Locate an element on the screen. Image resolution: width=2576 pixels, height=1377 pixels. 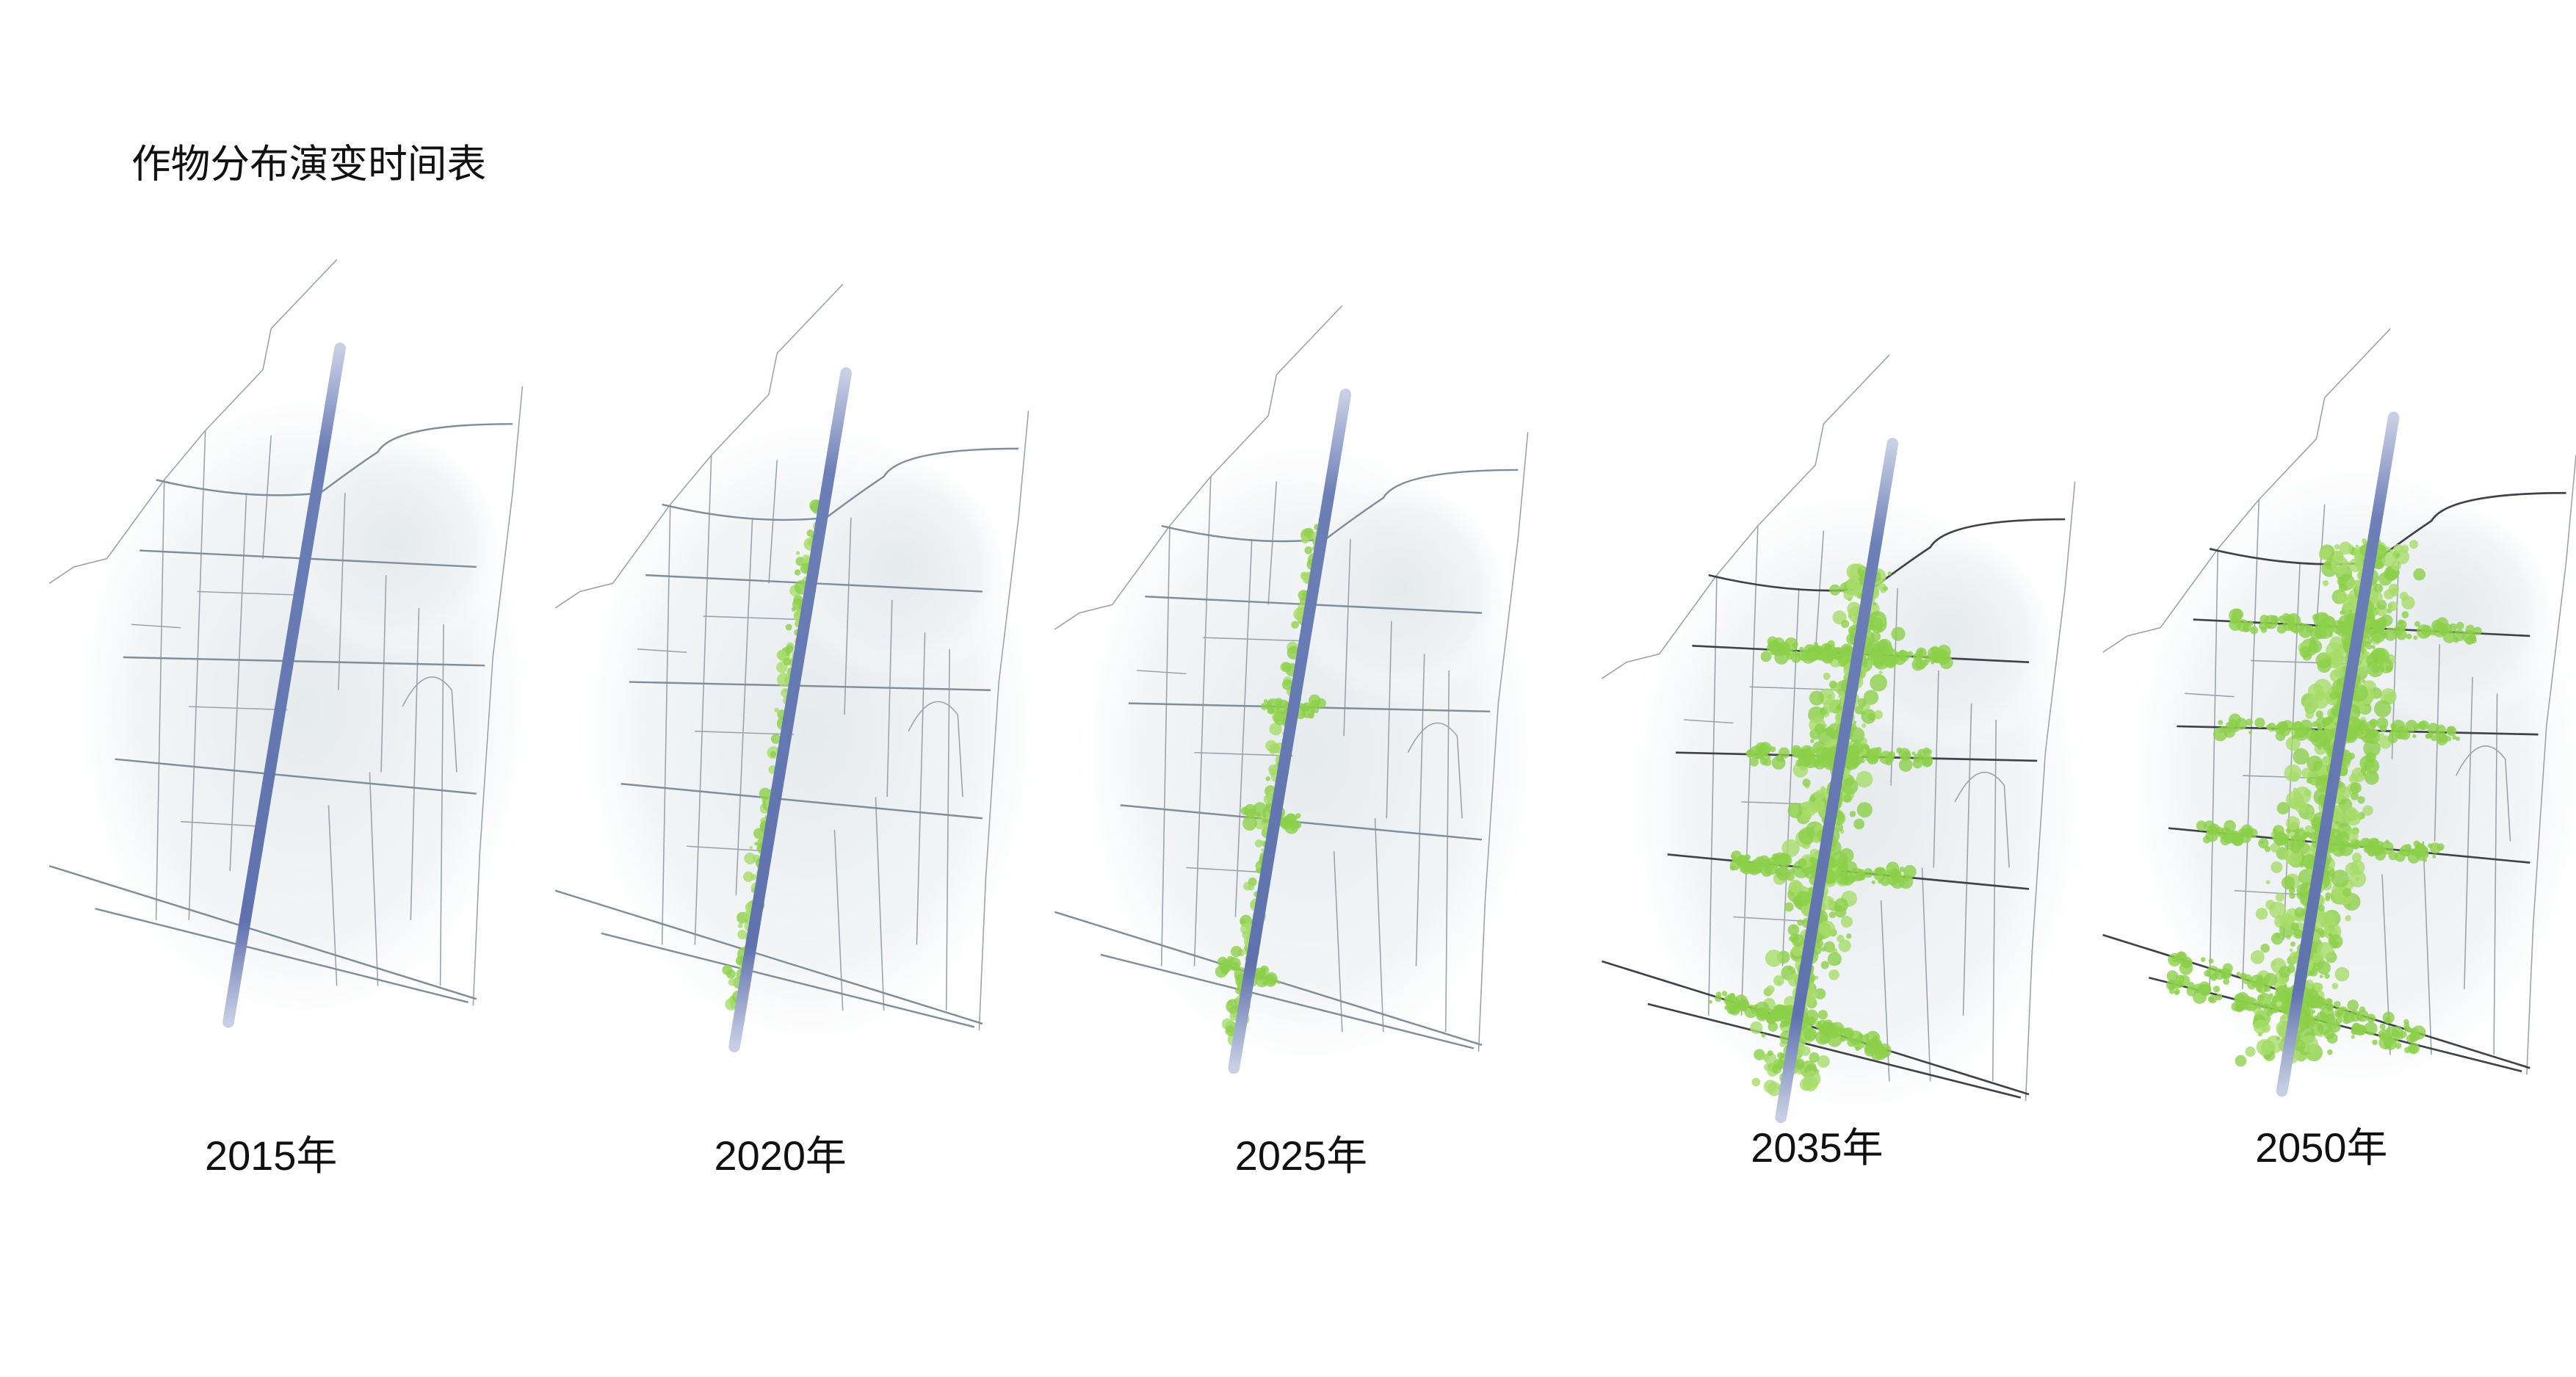
year-label: 2025年 is located at coordinates (1301, 1155).